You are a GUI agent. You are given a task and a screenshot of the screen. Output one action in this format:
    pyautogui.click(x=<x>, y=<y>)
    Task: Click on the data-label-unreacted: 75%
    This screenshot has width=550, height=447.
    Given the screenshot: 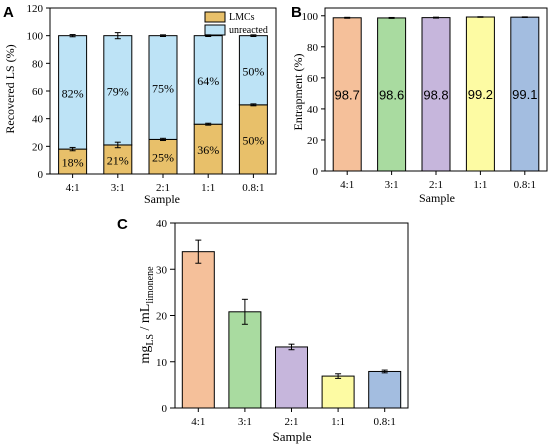 What is the action you would take?
    pyautogui.click(x=163, y=89)
    